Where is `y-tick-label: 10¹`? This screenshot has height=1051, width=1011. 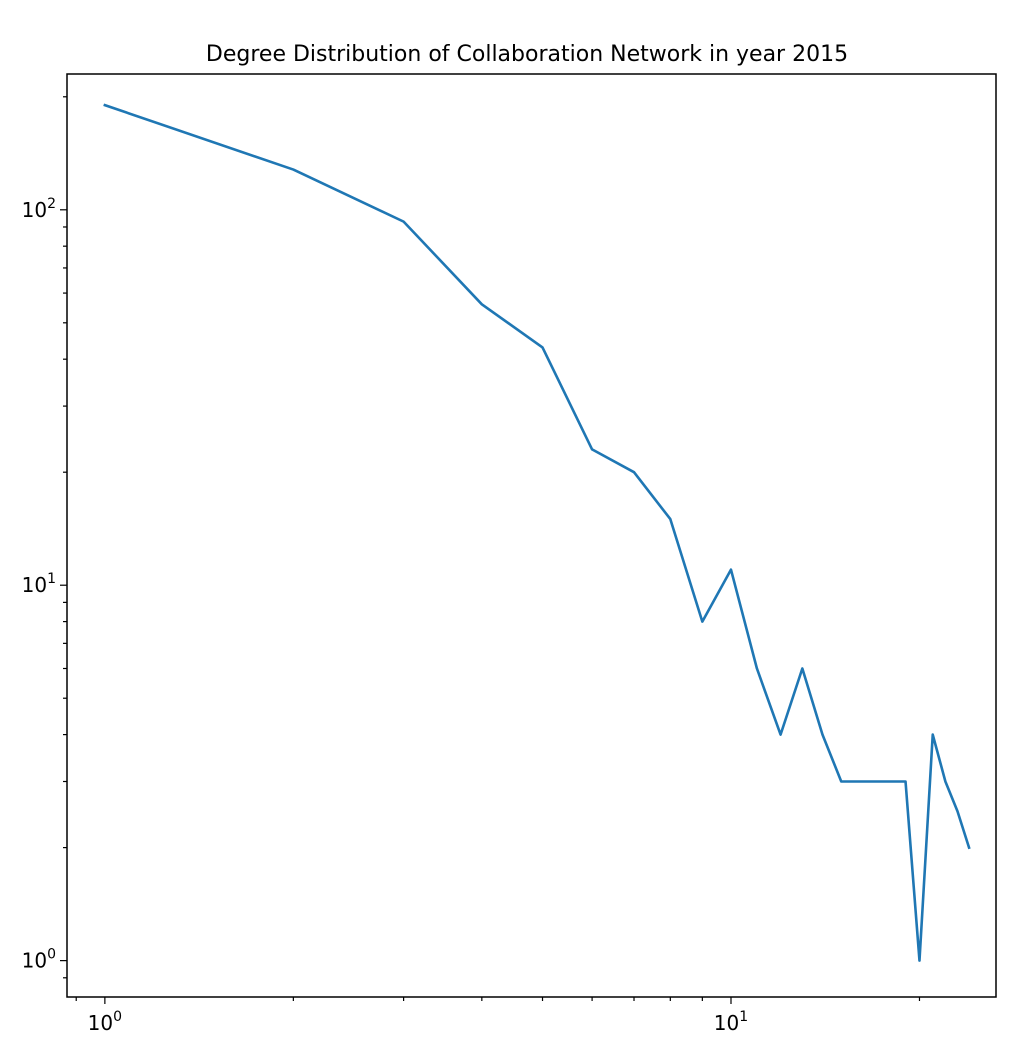 y-tick-label: 10¹ is located at coordinates (39, 584).